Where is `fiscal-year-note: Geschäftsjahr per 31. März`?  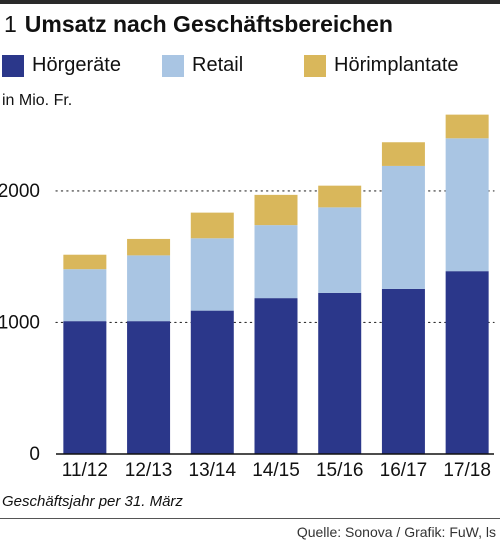 fiscal-year-note: Geschäftsjahr per 31. März is located at coordinates (92, 501).